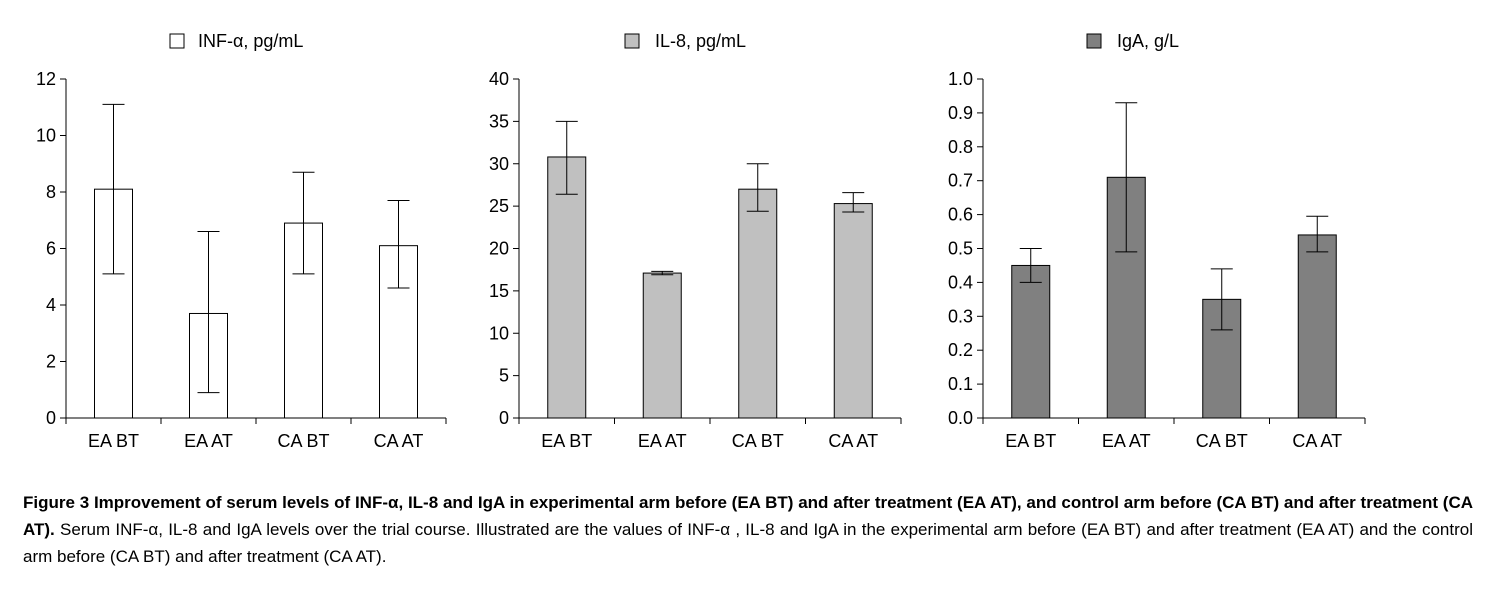 The image size is (1497, 595). What do you see at coordinates (51, 418) in the screenshot?
I see `chart1-y-tick-label: 0` at bounding box center [51, 418].